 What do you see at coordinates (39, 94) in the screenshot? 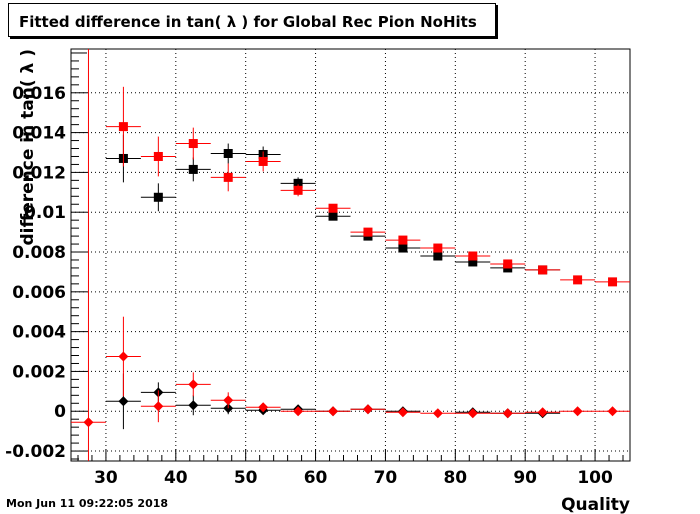
I see `y-tick-label: 0.016` at bounding box center [39, 94].